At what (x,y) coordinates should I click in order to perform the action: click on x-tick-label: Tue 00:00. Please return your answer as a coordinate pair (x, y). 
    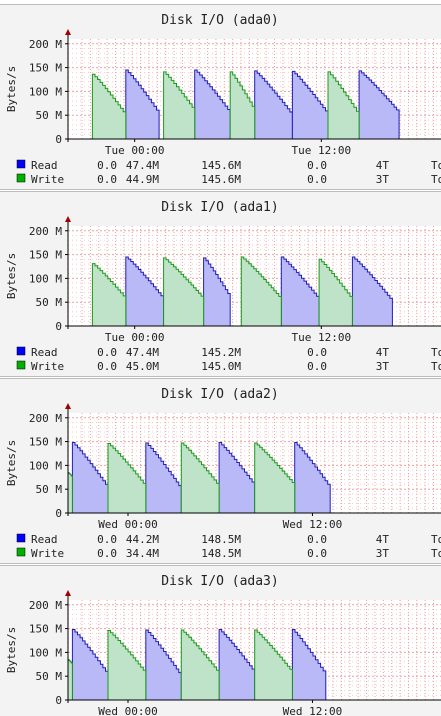
    Looking at the image, I should click on (135, 150).